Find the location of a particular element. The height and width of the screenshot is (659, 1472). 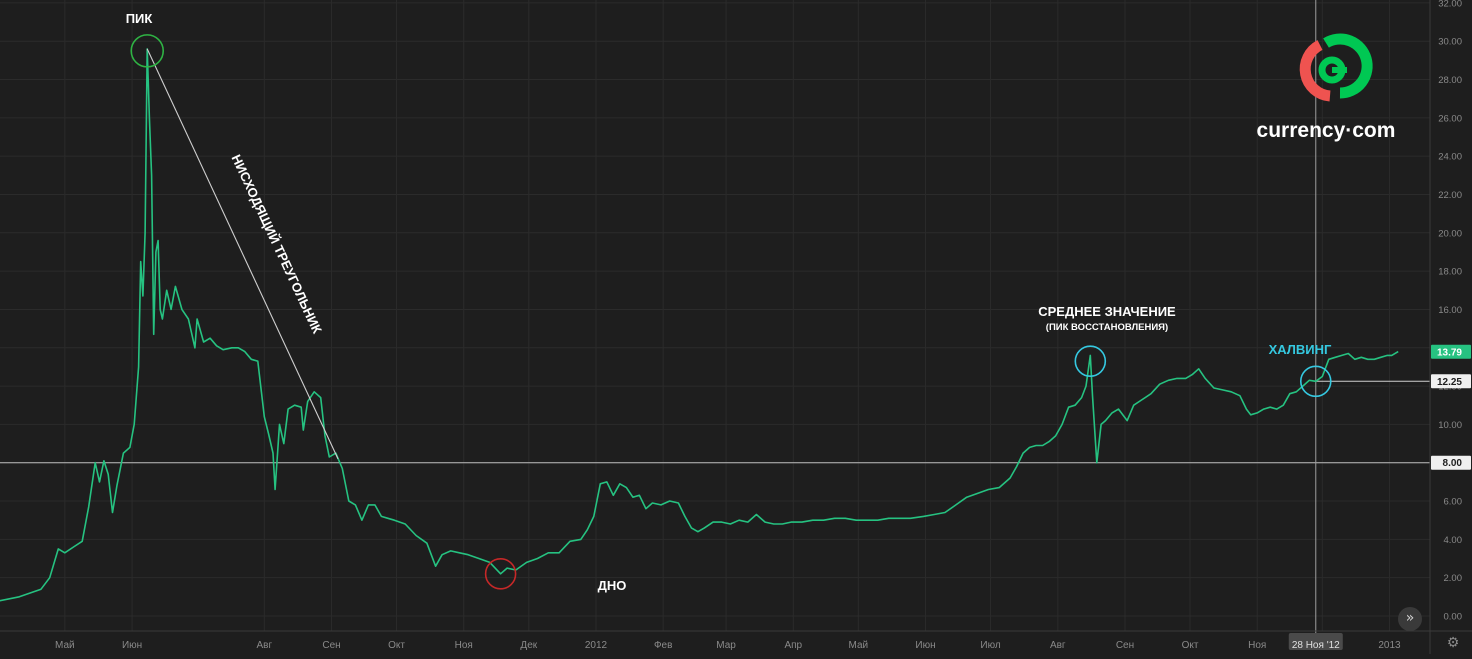

x-tick-label: Мар is located at coordinates (726, 645).